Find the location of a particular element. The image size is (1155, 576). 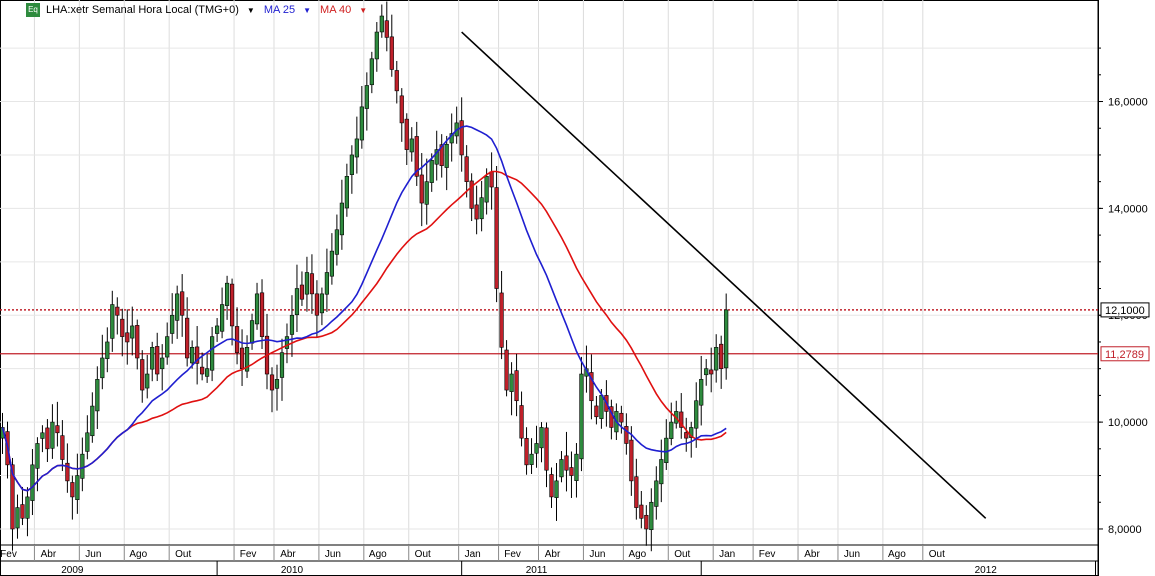

y-tick-label: 14,0000 is located at coordinates (1128, 209).